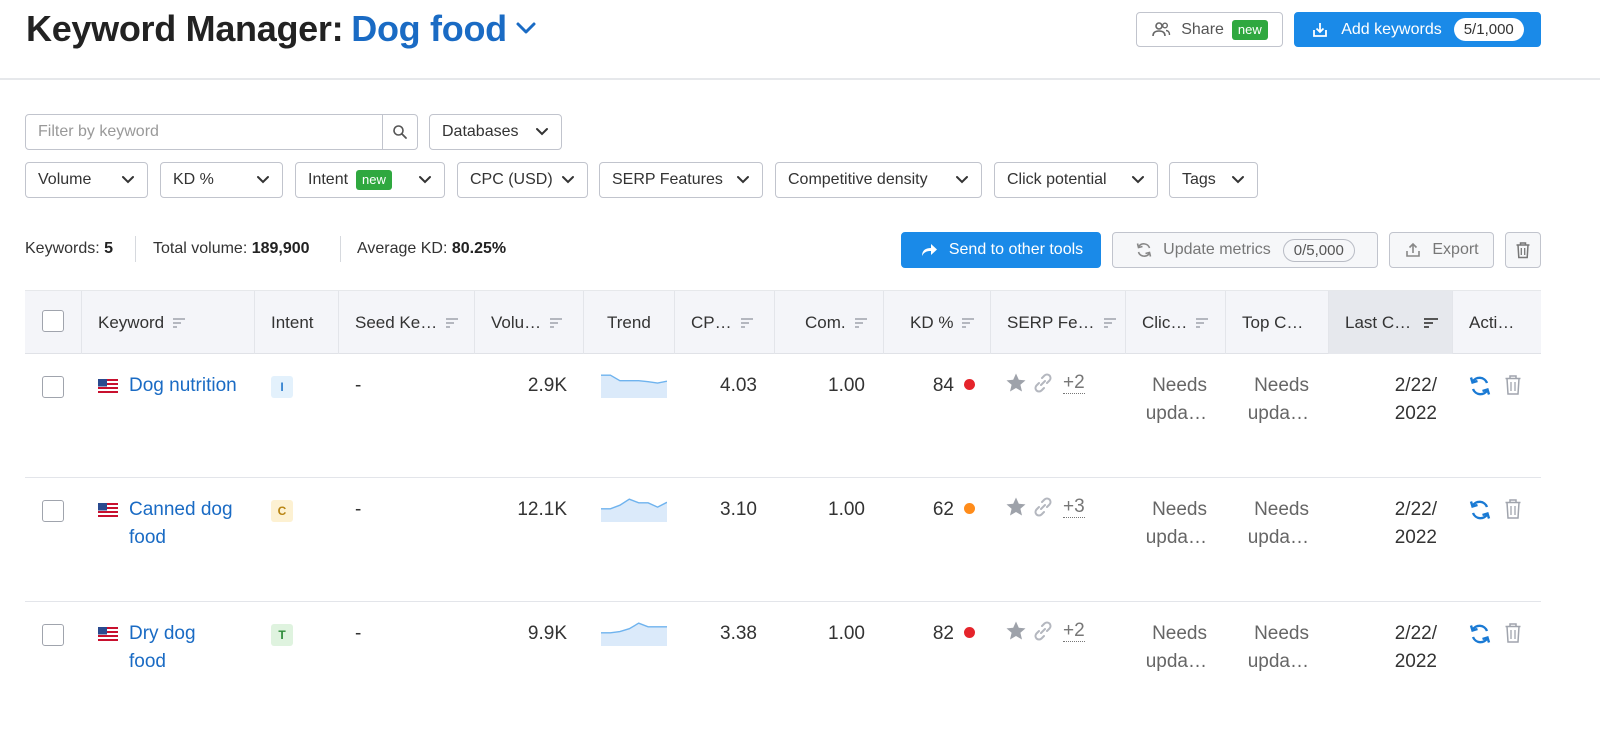 The height and width of the screenshot is (739, 1600). Describe the element at coordinates (681, 180) in the screenshot. I see `serp-features-filter-dropdown: SERP Features` at that location.